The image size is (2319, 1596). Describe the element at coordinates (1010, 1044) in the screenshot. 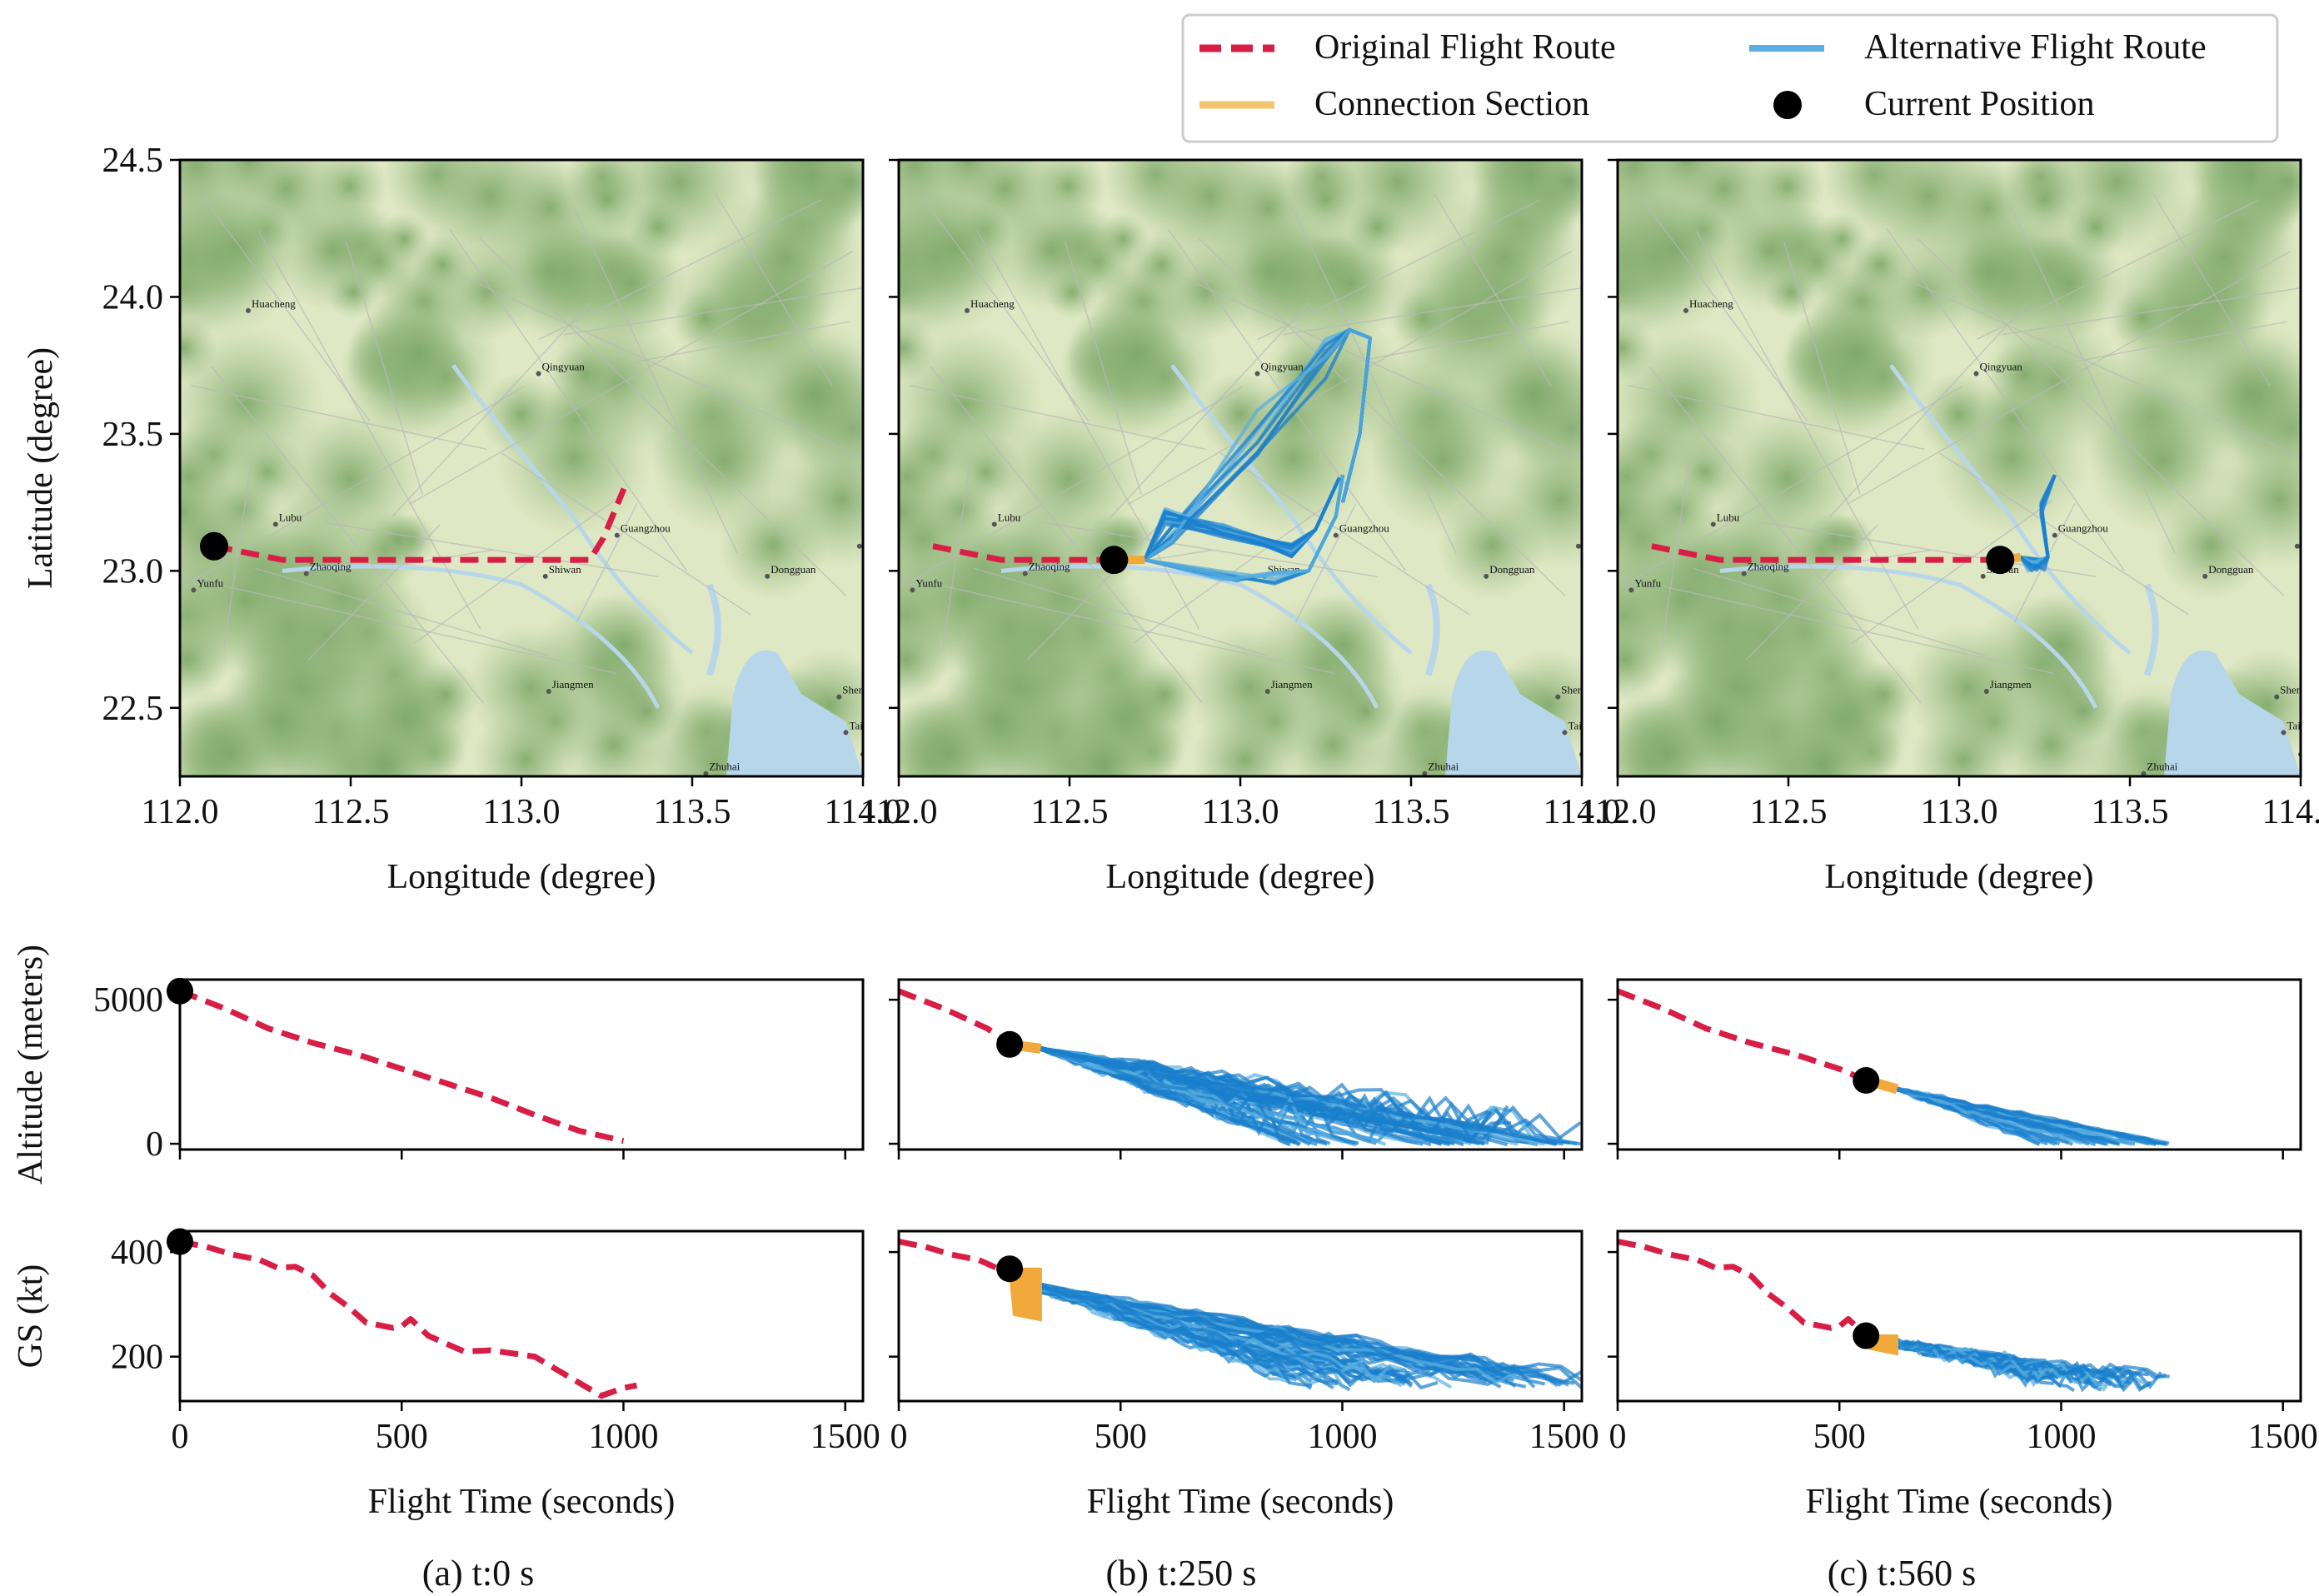

I see `alt-current-position` at that location.